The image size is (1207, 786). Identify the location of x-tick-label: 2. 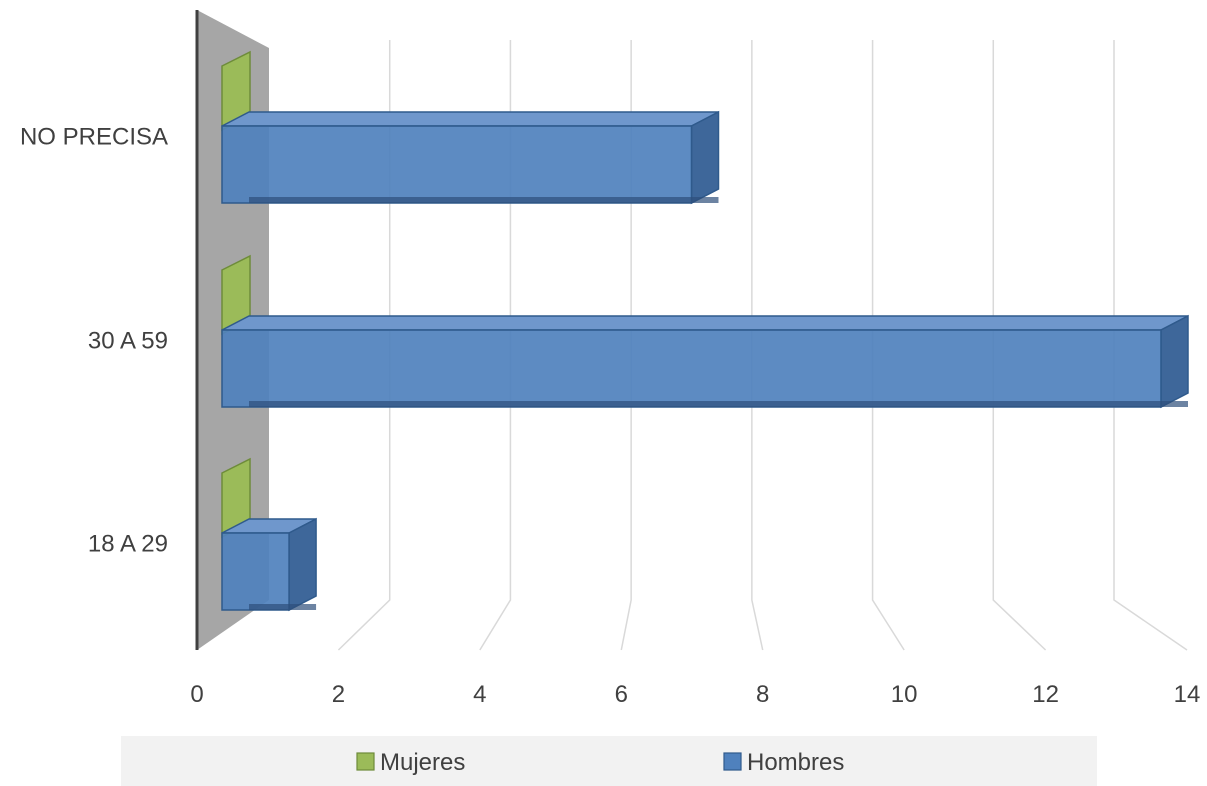
(338, 694).